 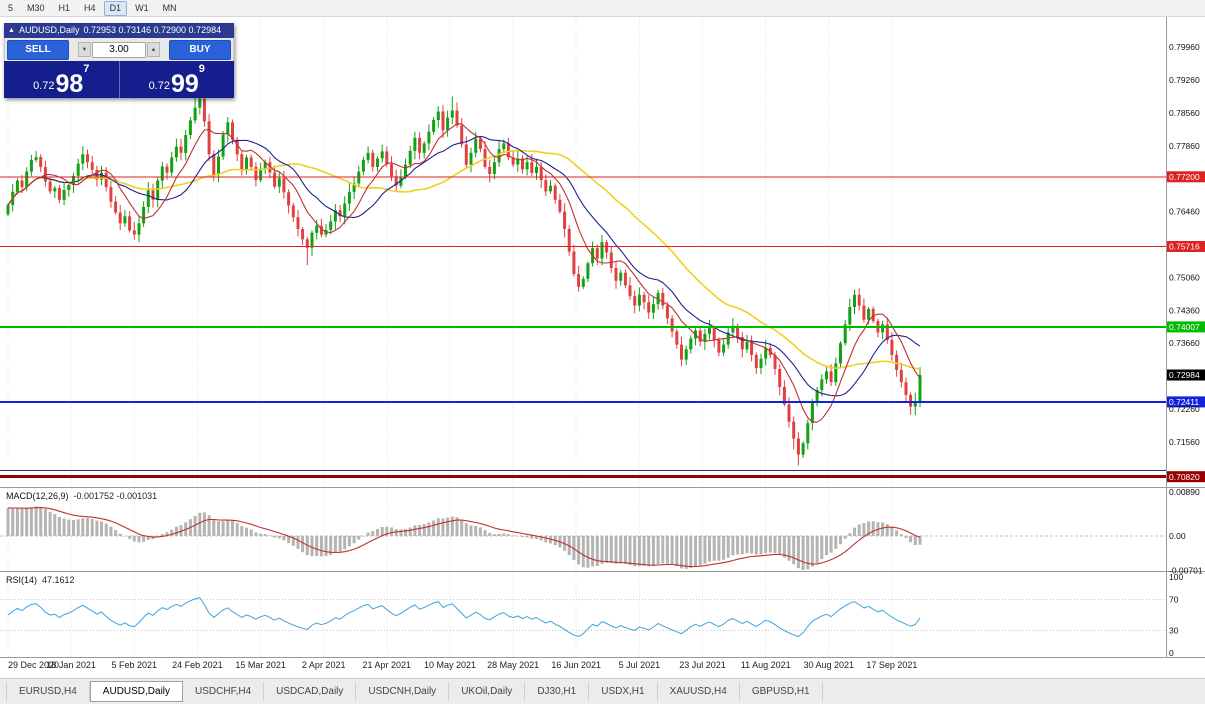 I want to click on chart-tab-audusd-daily: AUDUSD,Daily, so click(x=136, y=691).